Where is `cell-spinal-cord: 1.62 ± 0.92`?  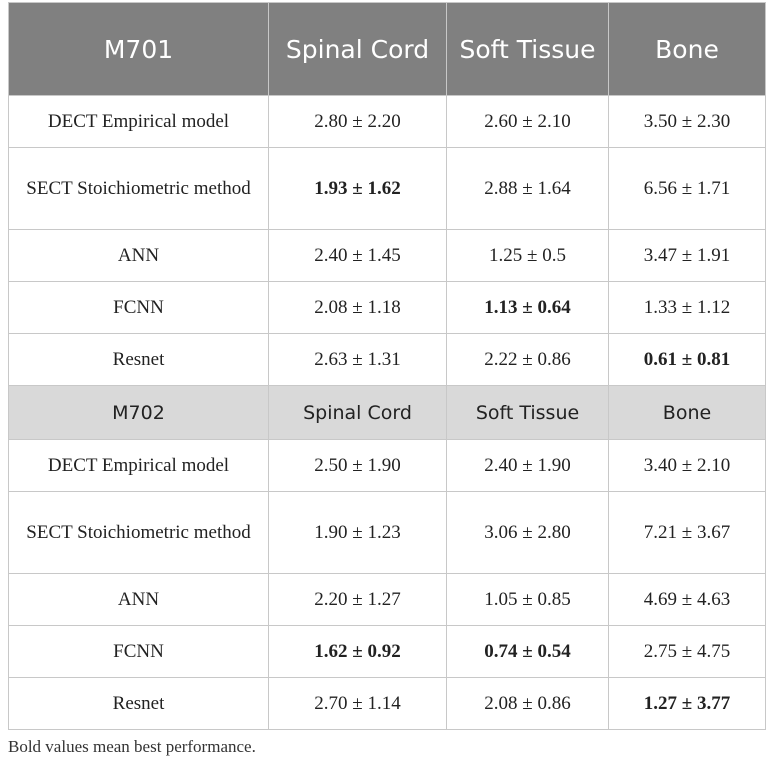 cell-spinal-cord: 1.62 ± 0.92 is located at coordinates (357, 651).